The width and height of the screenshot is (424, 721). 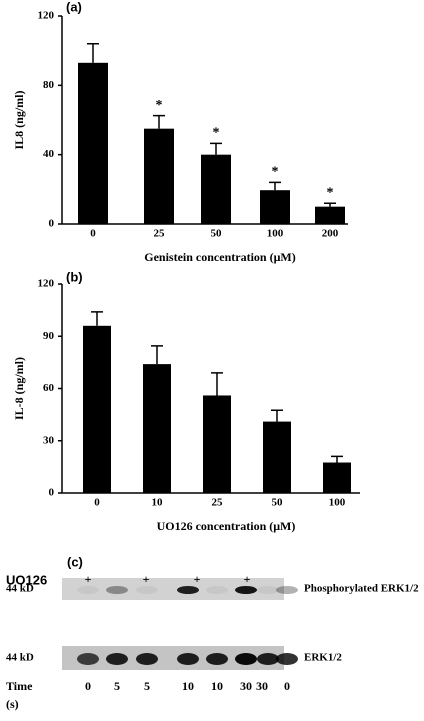 What do you see at coordinates (19, 119) in the screenshot?
I see `y-axis-title: IL8 (ng/ml)` at bounding box center [19, 119].